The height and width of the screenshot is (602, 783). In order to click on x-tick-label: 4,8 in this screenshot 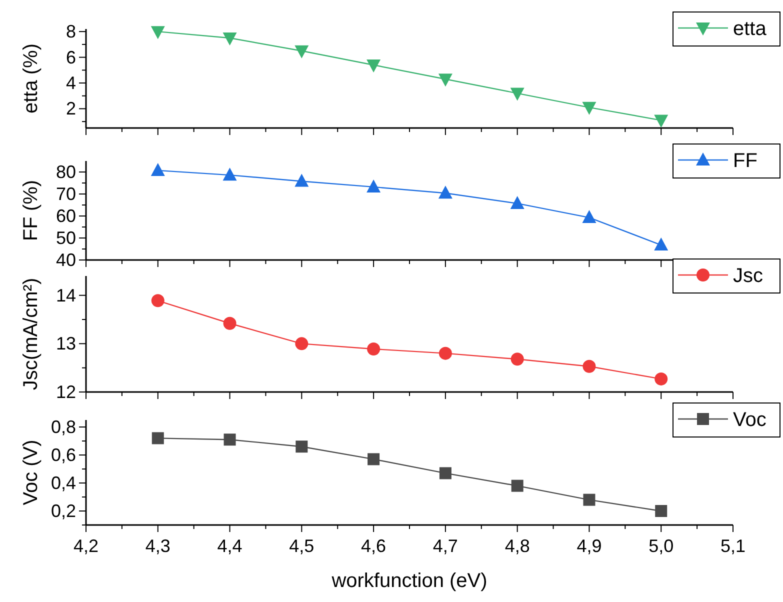, I will do `click(517, 546)`.